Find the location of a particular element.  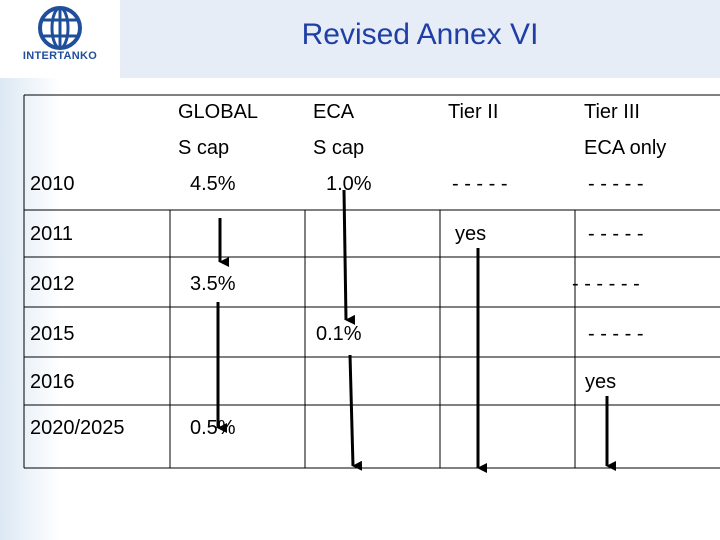

cell-tier3-2010: - - - - - is located at coordinates (616, 184).